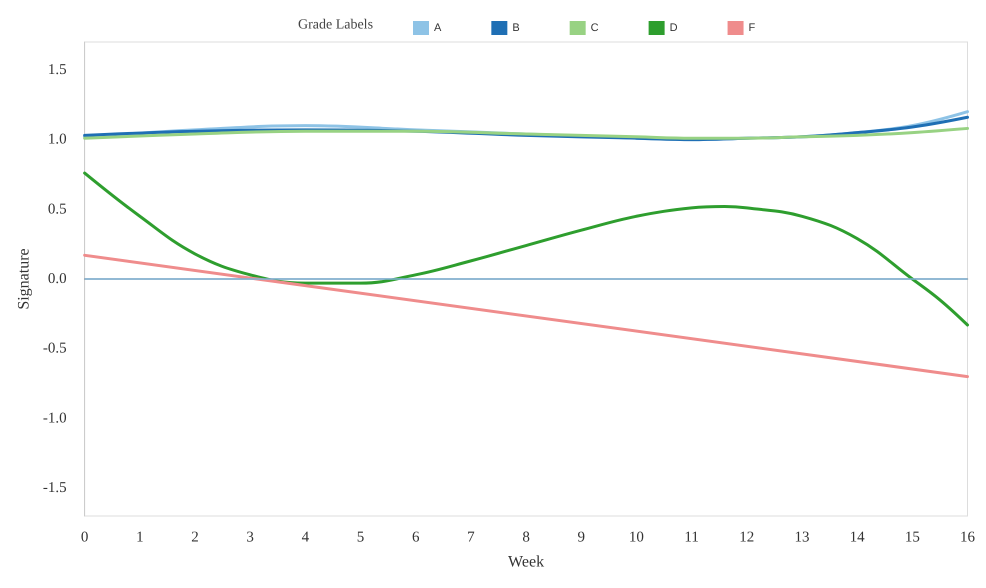  Describe the element at coordinates (54, 488) in the screenshot. I see `y-tick-label: -1.5` at that location.